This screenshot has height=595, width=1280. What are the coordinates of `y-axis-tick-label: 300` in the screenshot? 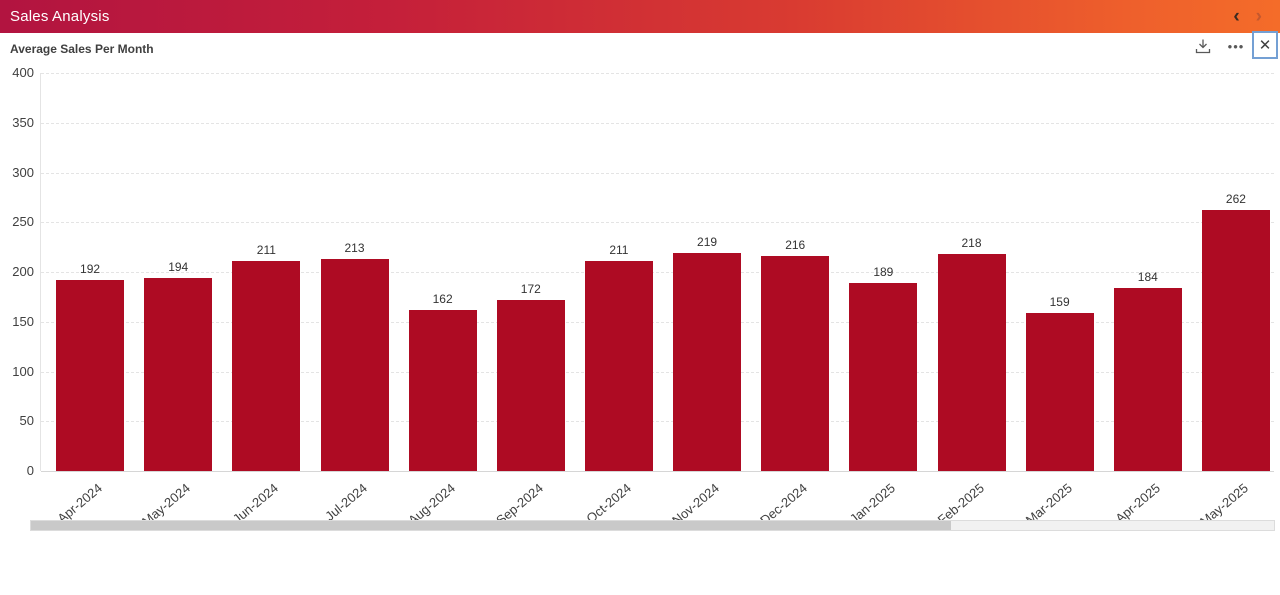 It's located at (23, 172).